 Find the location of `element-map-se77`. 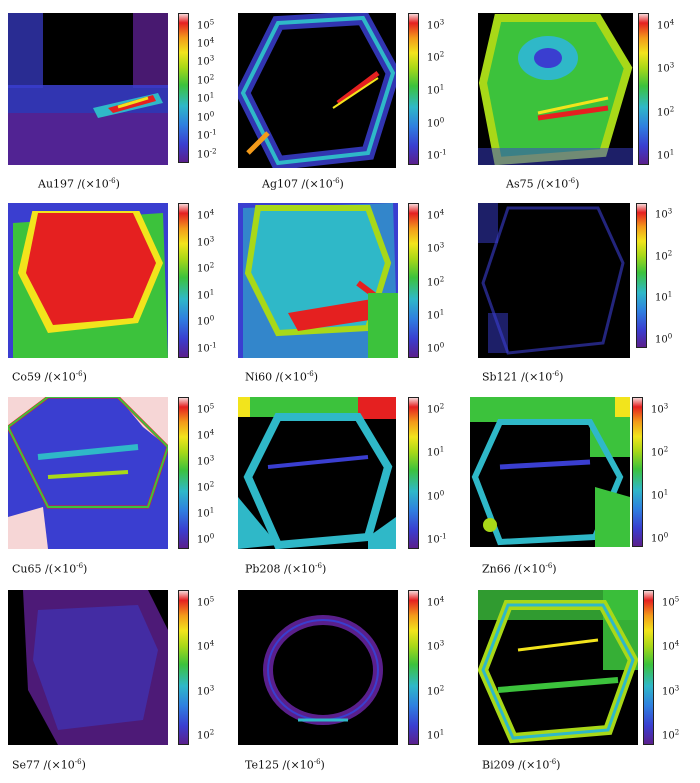

element-map-se77 is located at coordinates (88, 667).